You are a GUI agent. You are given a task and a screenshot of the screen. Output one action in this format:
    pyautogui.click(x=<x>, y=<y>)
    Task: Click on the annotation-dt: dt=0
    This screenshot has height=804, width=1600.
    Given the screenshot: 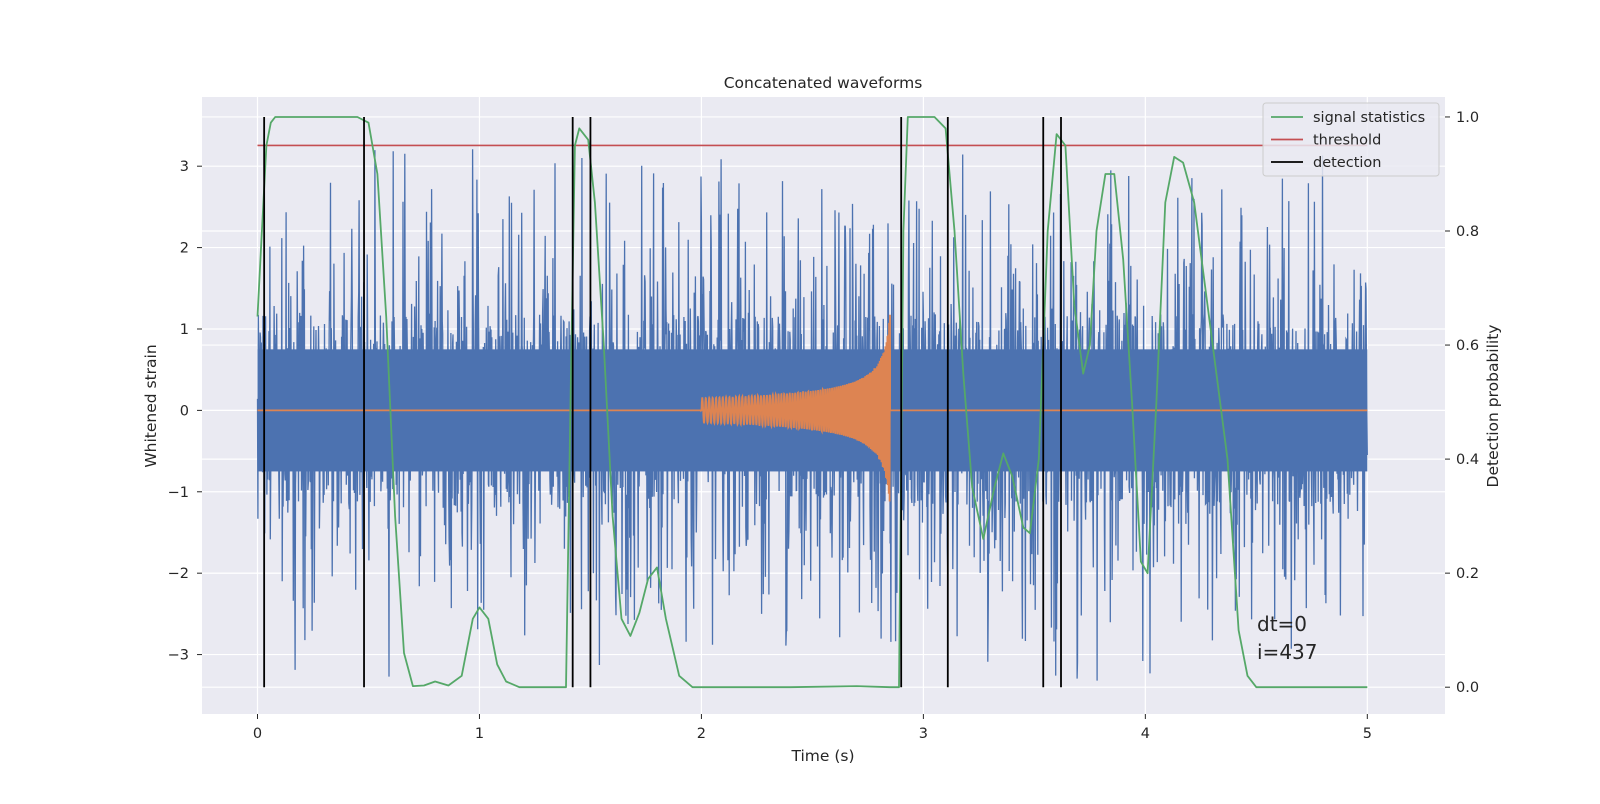 What is the action you would take?
    pyautogui.click(x=1282, y=624)
    